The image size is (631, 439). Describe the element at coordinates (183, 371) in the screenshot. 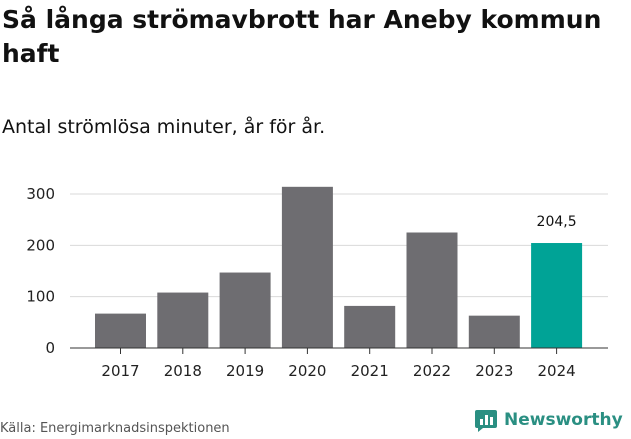

I see `x-tick-label-2018: 2018` at that location.